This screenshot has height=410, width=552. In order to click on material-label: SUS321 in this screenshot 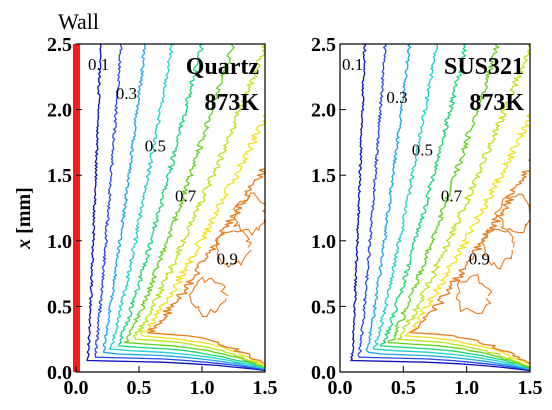, I will do `click(484, 67)`.